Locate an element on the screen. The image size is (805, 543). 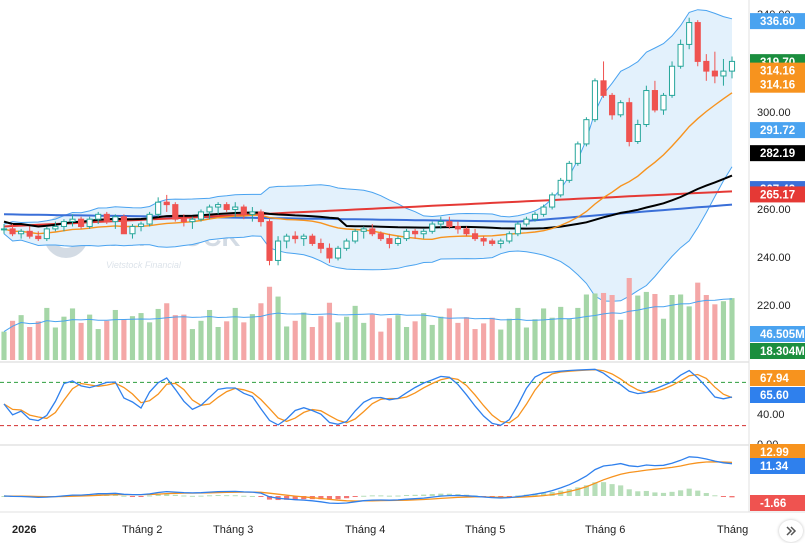
stoch-k-line is located at coordinates (368, 397).